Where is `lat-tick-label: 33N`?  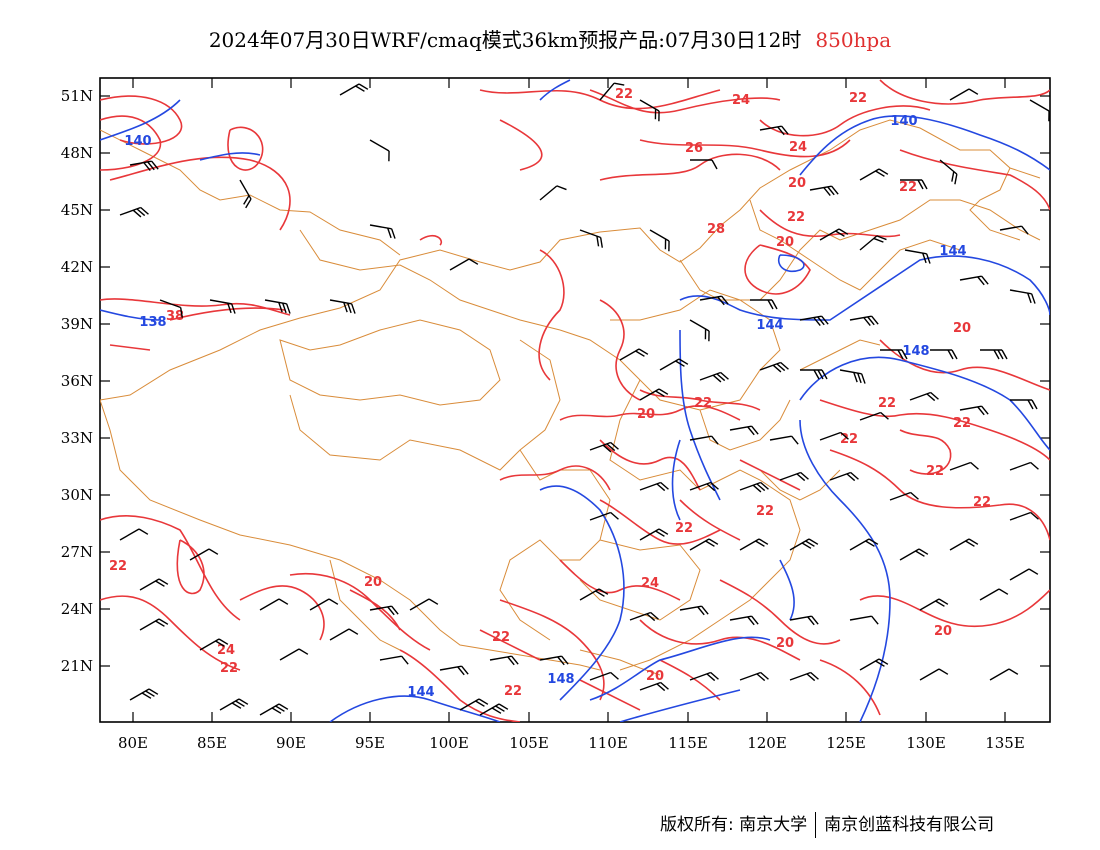
lat-tick-label: 33N is located at coordinates (77, 438).